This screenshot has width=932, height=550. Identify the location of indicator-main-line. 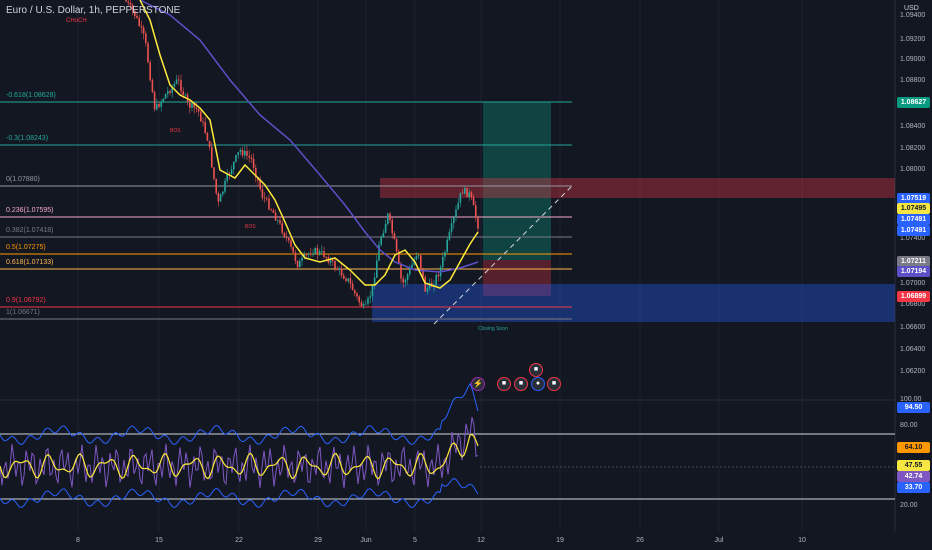
(239, 452).